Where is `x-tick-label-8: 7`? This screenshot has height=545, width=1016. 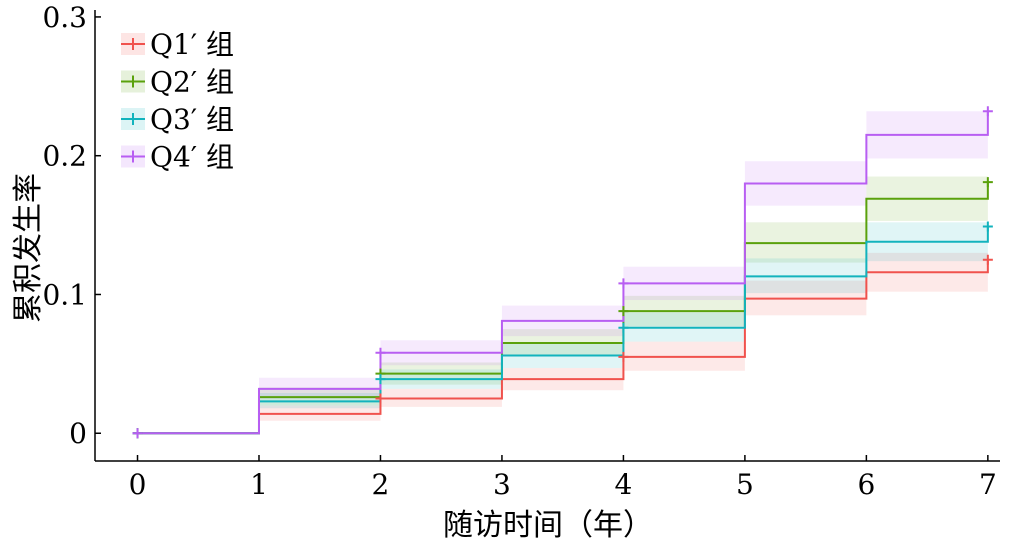
x-tick-label-8: 7 is located at coordinates (988, 484).